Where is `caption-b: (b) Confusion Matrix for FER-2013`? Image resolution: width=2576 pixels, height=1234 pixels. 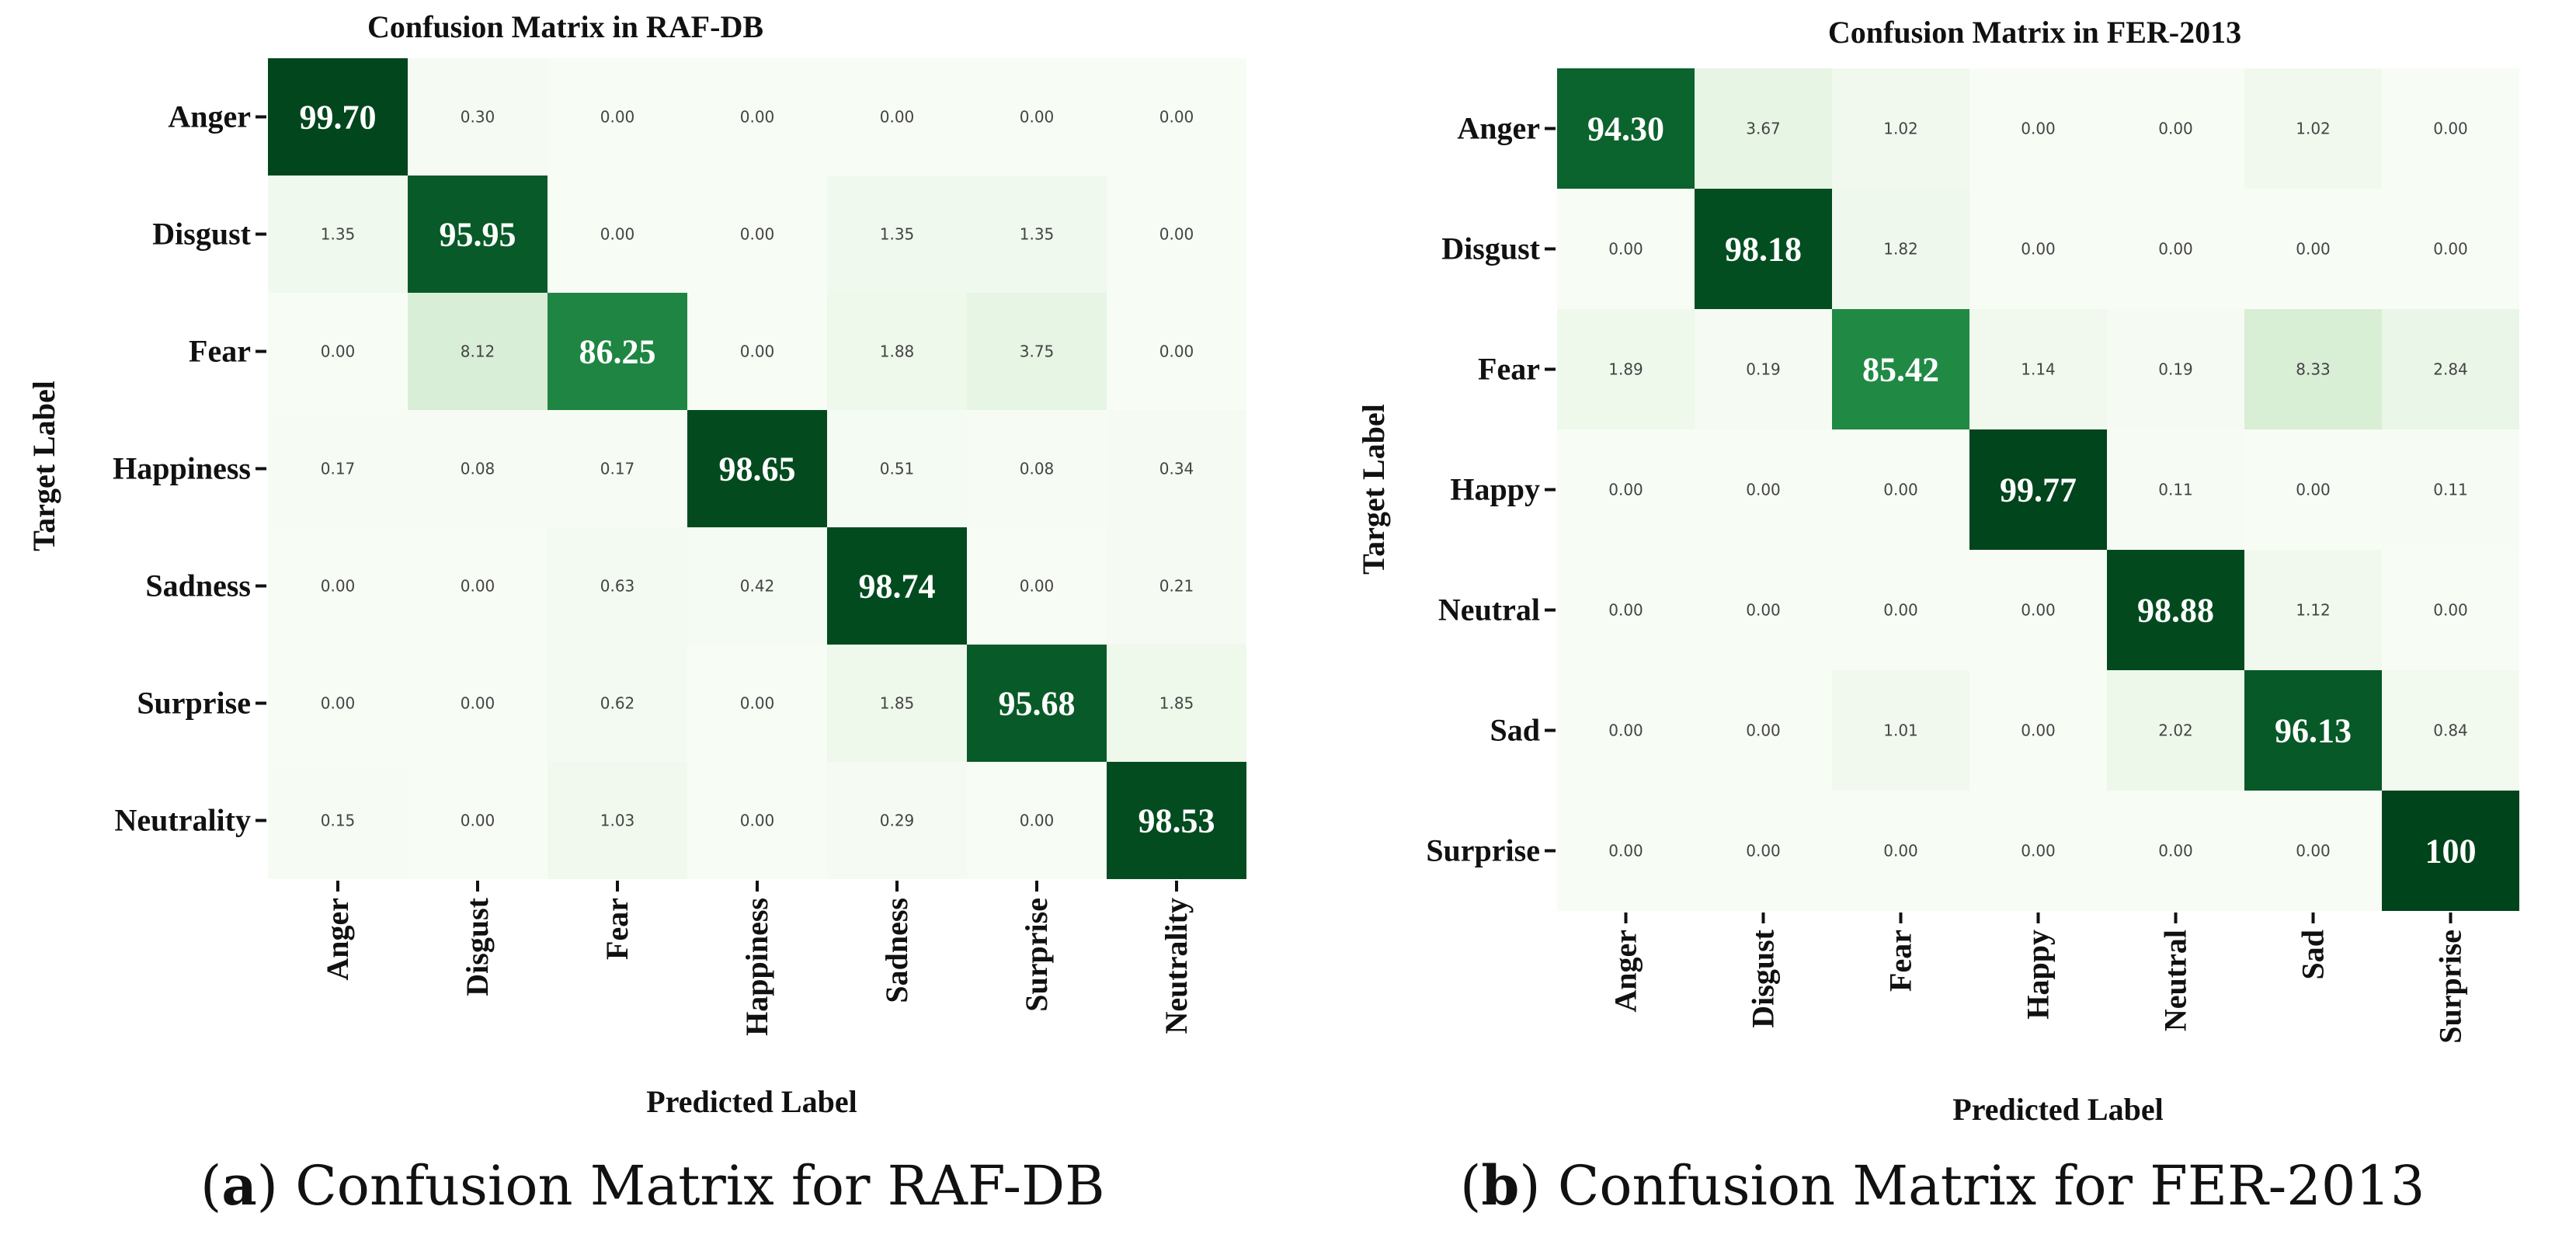
caption-b: (b) Confusion Matrix for FER-2013 is located at coordinates (1942, 1185).